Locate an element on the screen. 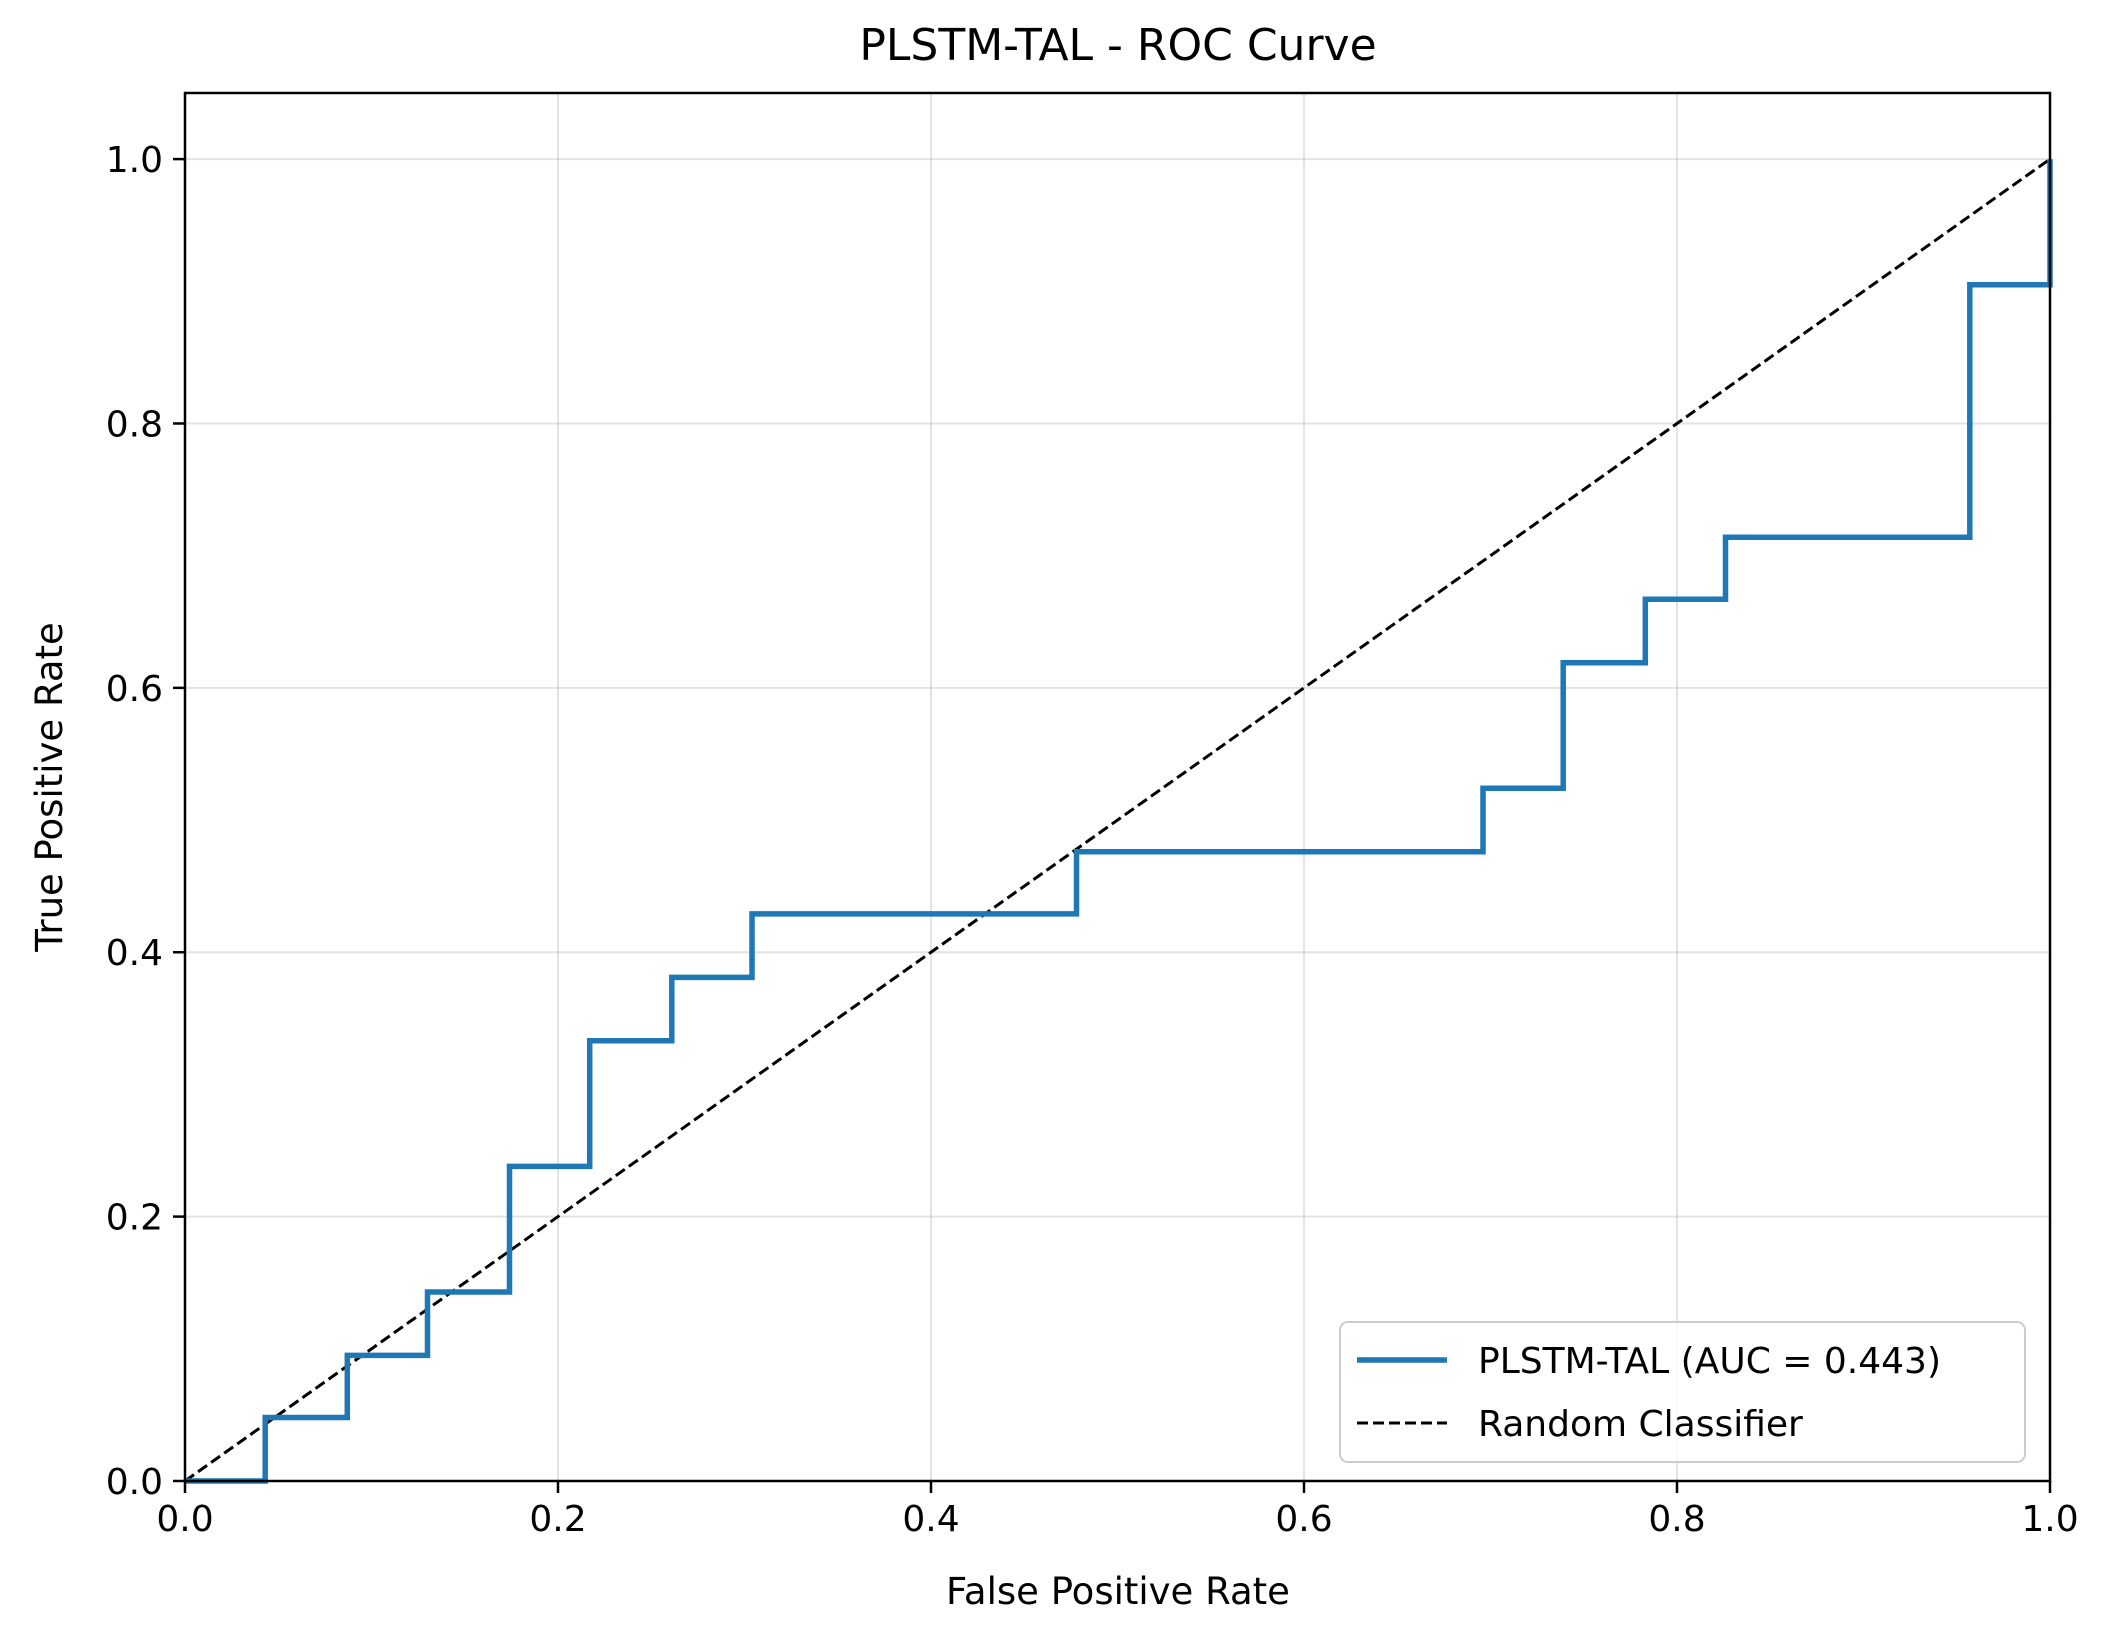 Image resolution: width=2107 pixels, height=1638 pixels. x-tick-label: 0.4 is located at coordinates (930, 1519).